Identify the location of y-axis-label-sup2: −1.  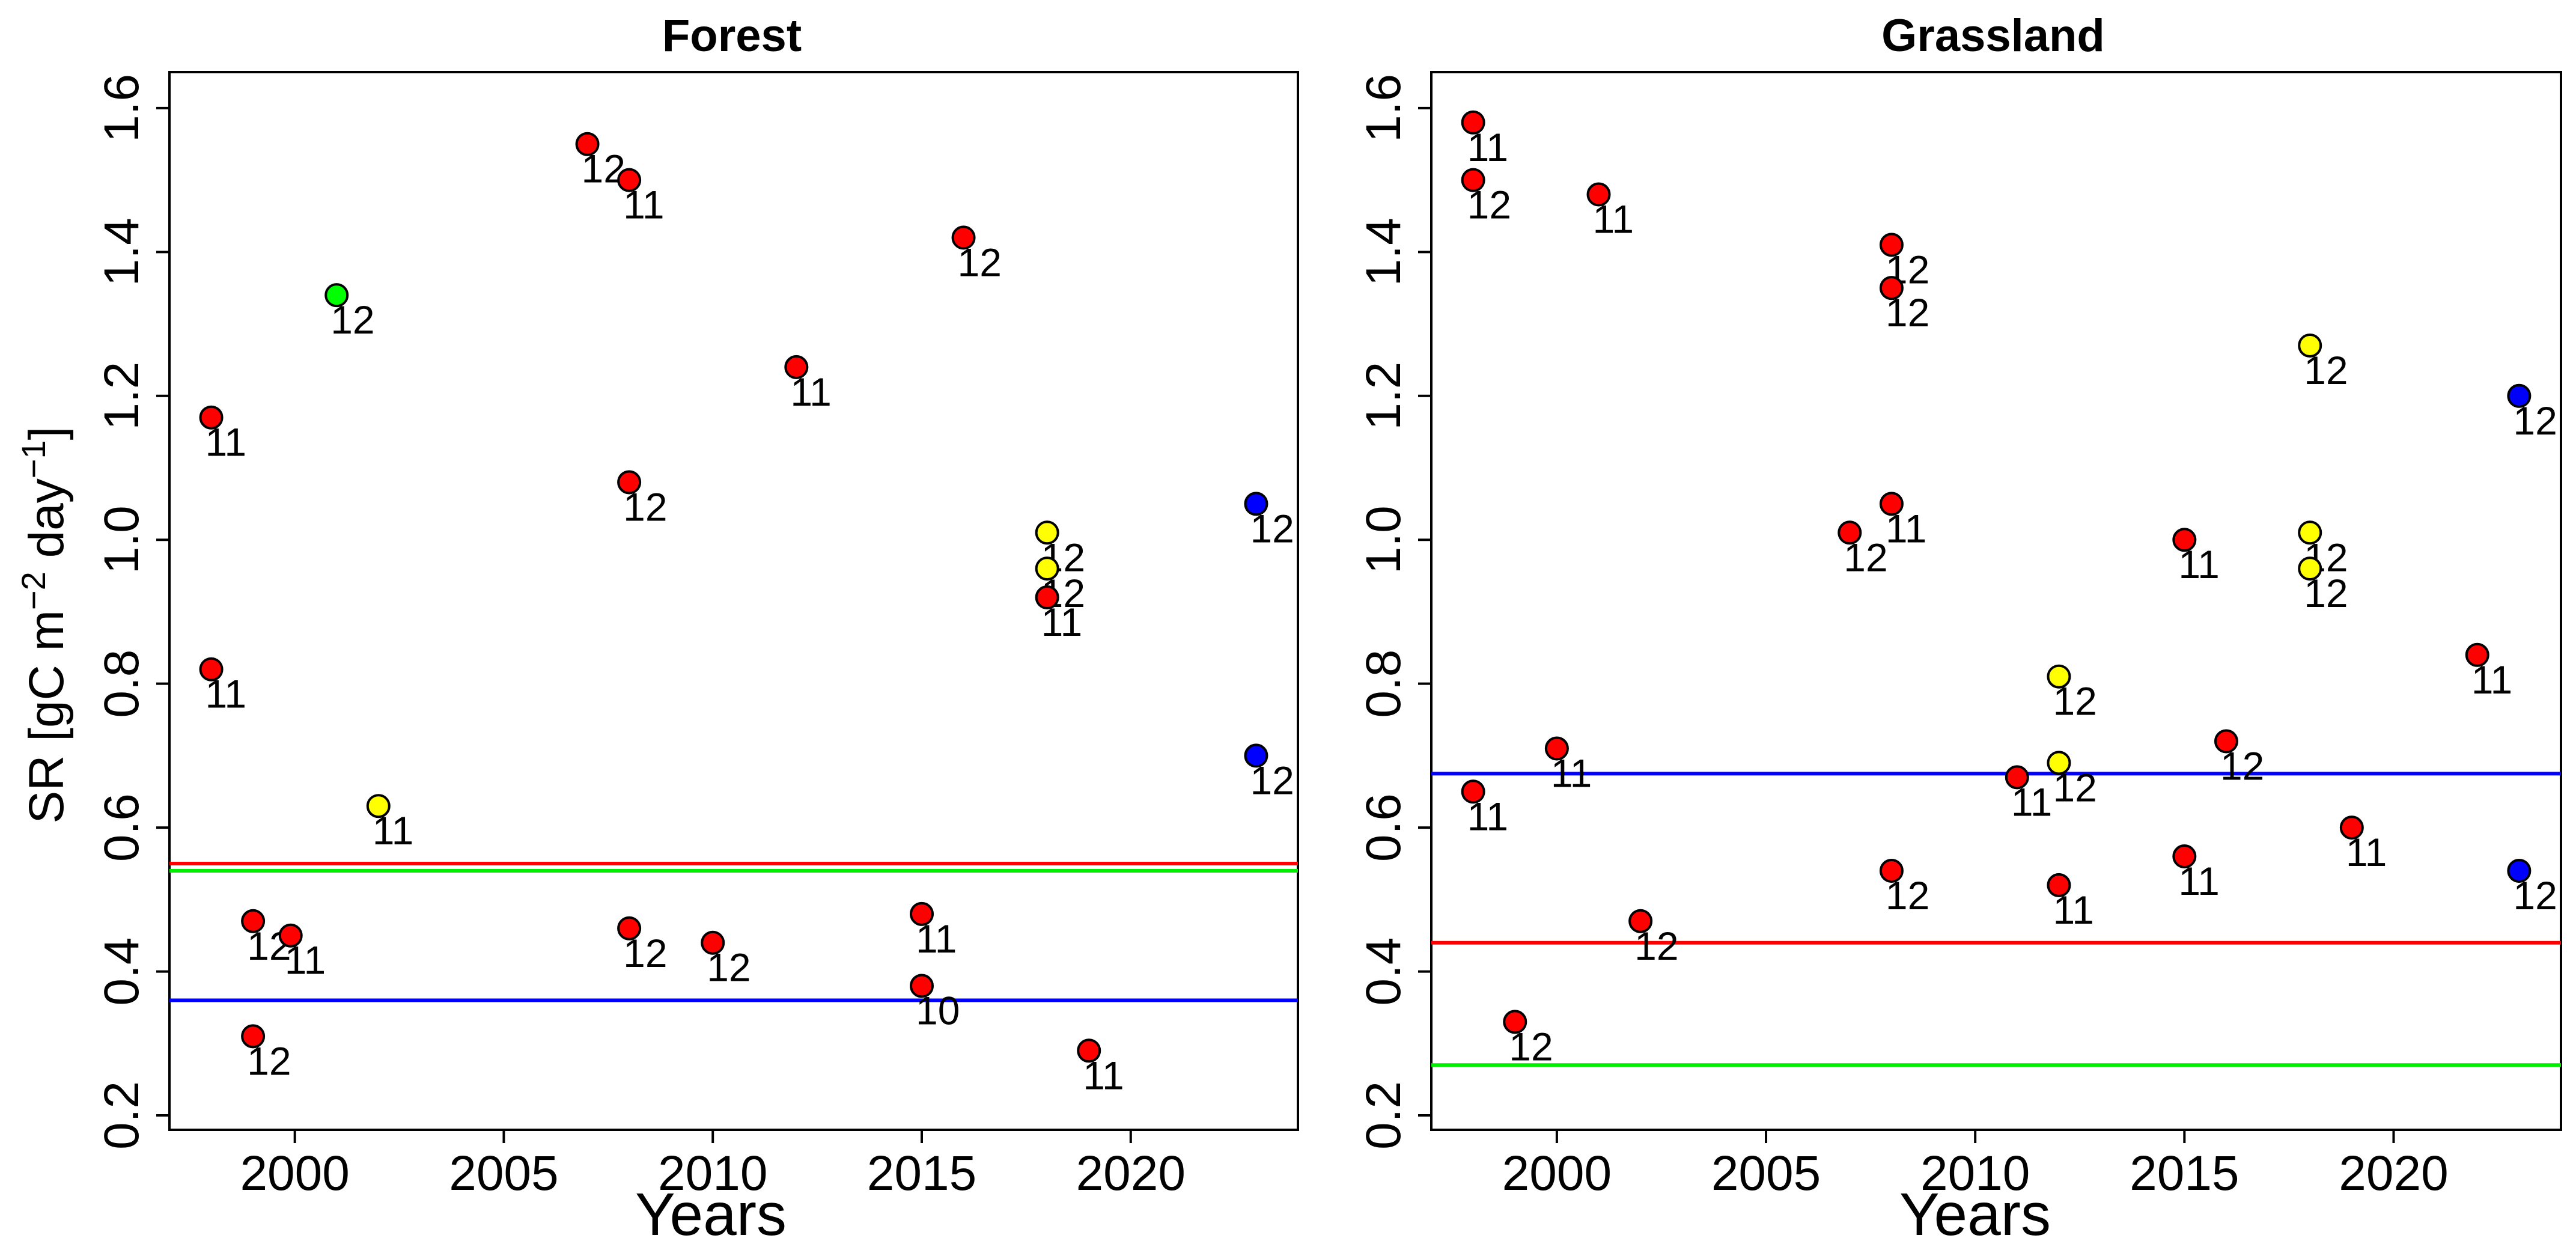
(33, 459).